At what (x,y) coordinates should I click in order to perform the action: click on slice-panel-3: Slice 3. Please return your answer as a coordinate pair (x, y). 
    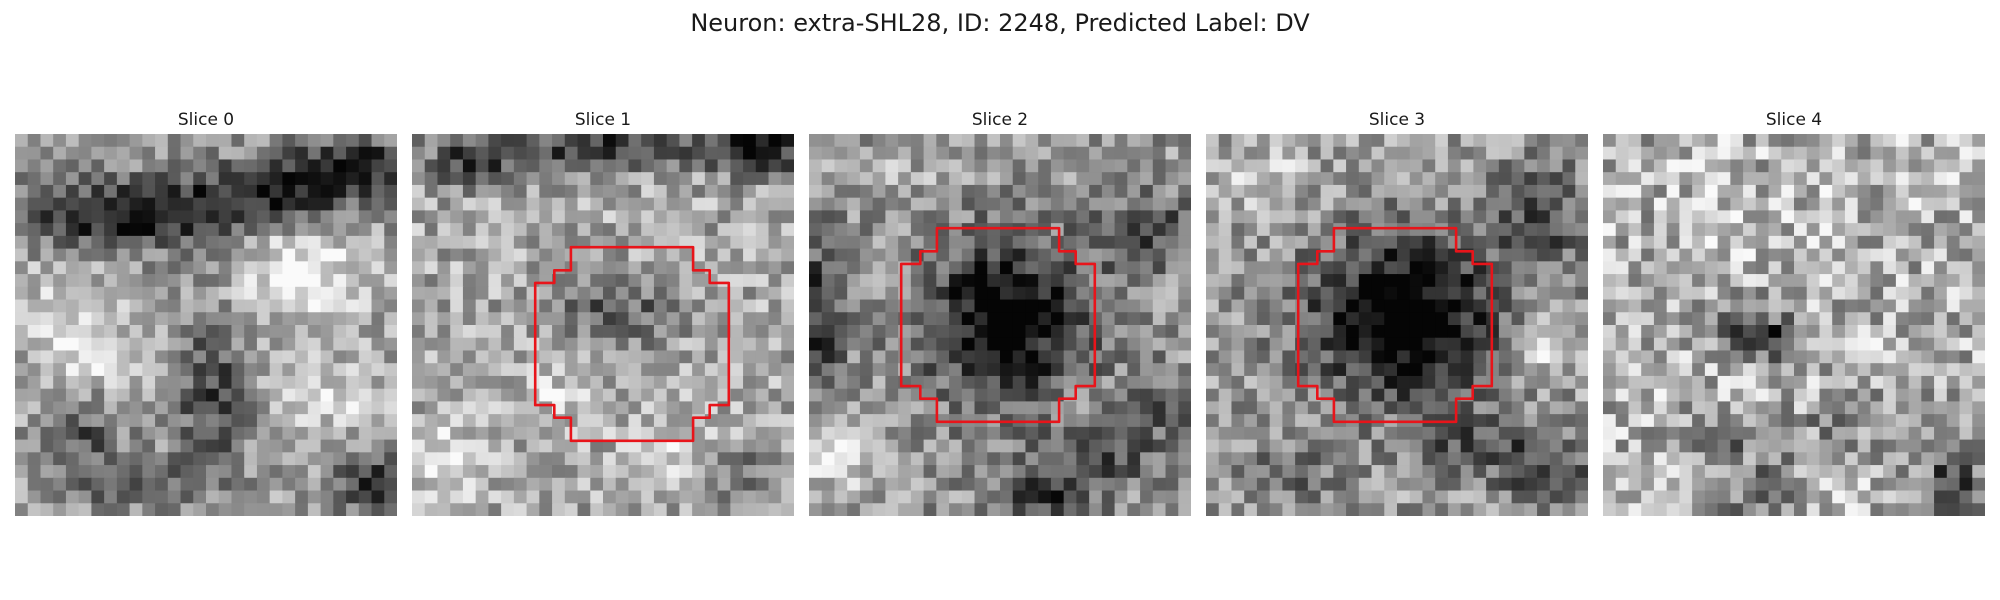
    Looking at the image, I should click on (1397, 312).